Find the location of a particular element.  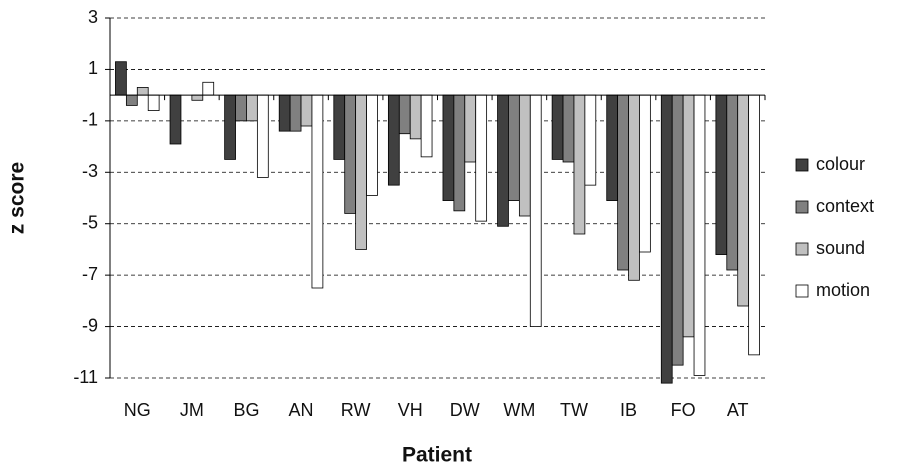

legend-label: context is located at coordinates (845, 206).